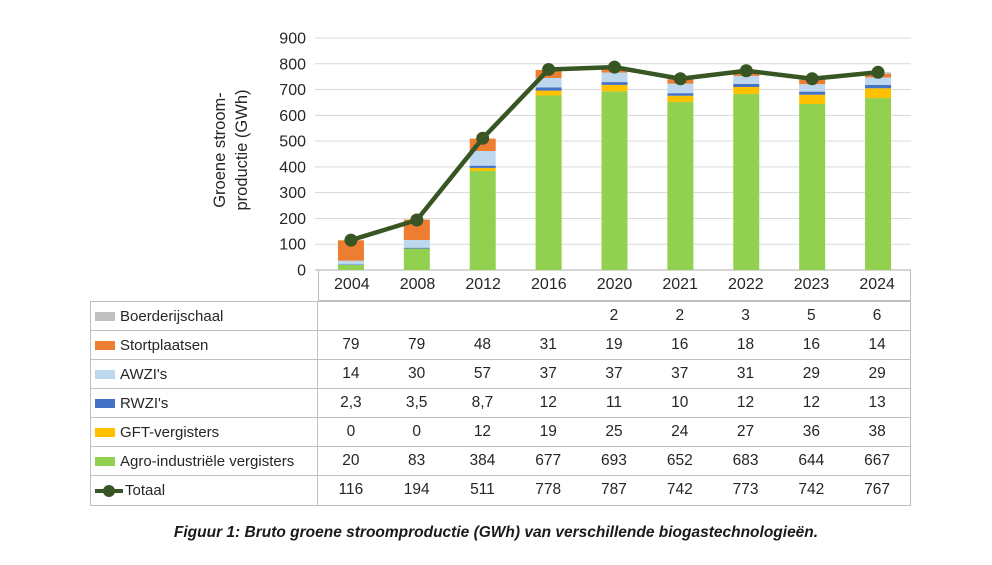 The image size is (992, 565). Describe the element at coordinates (292, 167) in the screenshot. I see `y-tick-label: 400` at that location.